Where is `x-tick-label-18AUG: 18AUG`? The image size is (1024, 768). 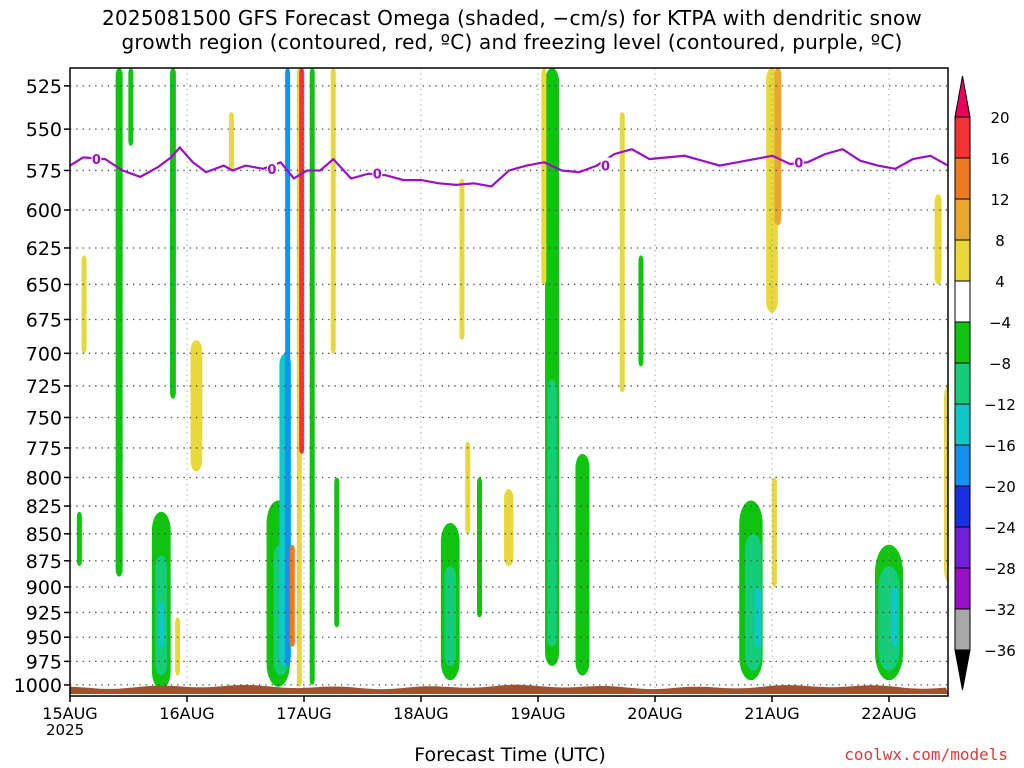
x-tick-label-18AUG: 18AUG is located at coordinates (420, 713).